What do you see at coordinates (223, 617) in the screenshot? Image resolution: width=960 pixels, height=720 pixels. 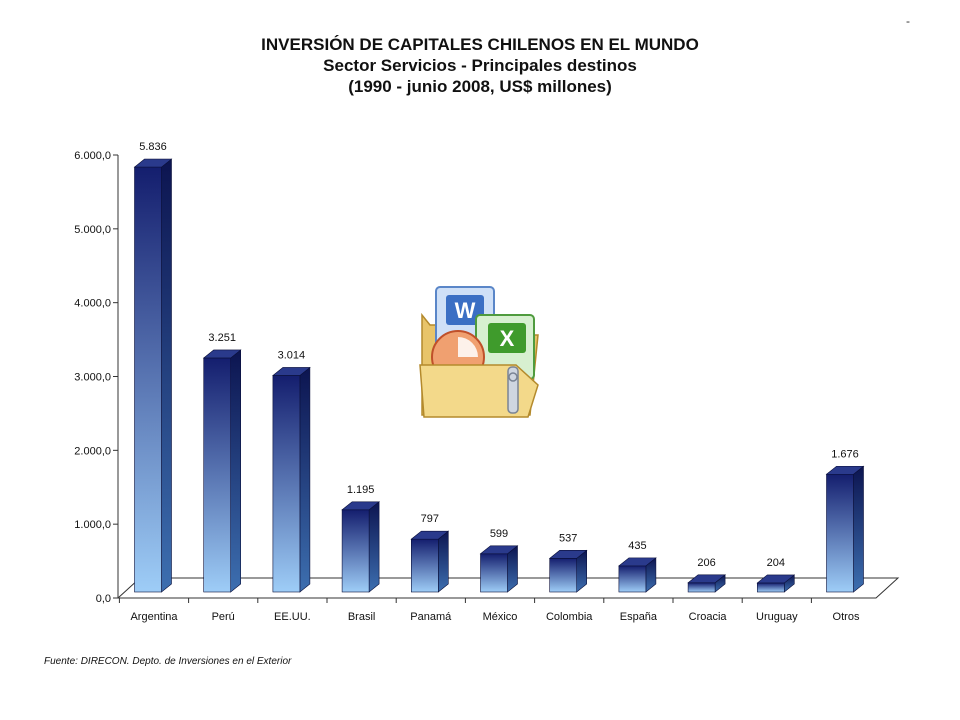 I see `x-tick-label: Perú` at bounding box center [223, 617].